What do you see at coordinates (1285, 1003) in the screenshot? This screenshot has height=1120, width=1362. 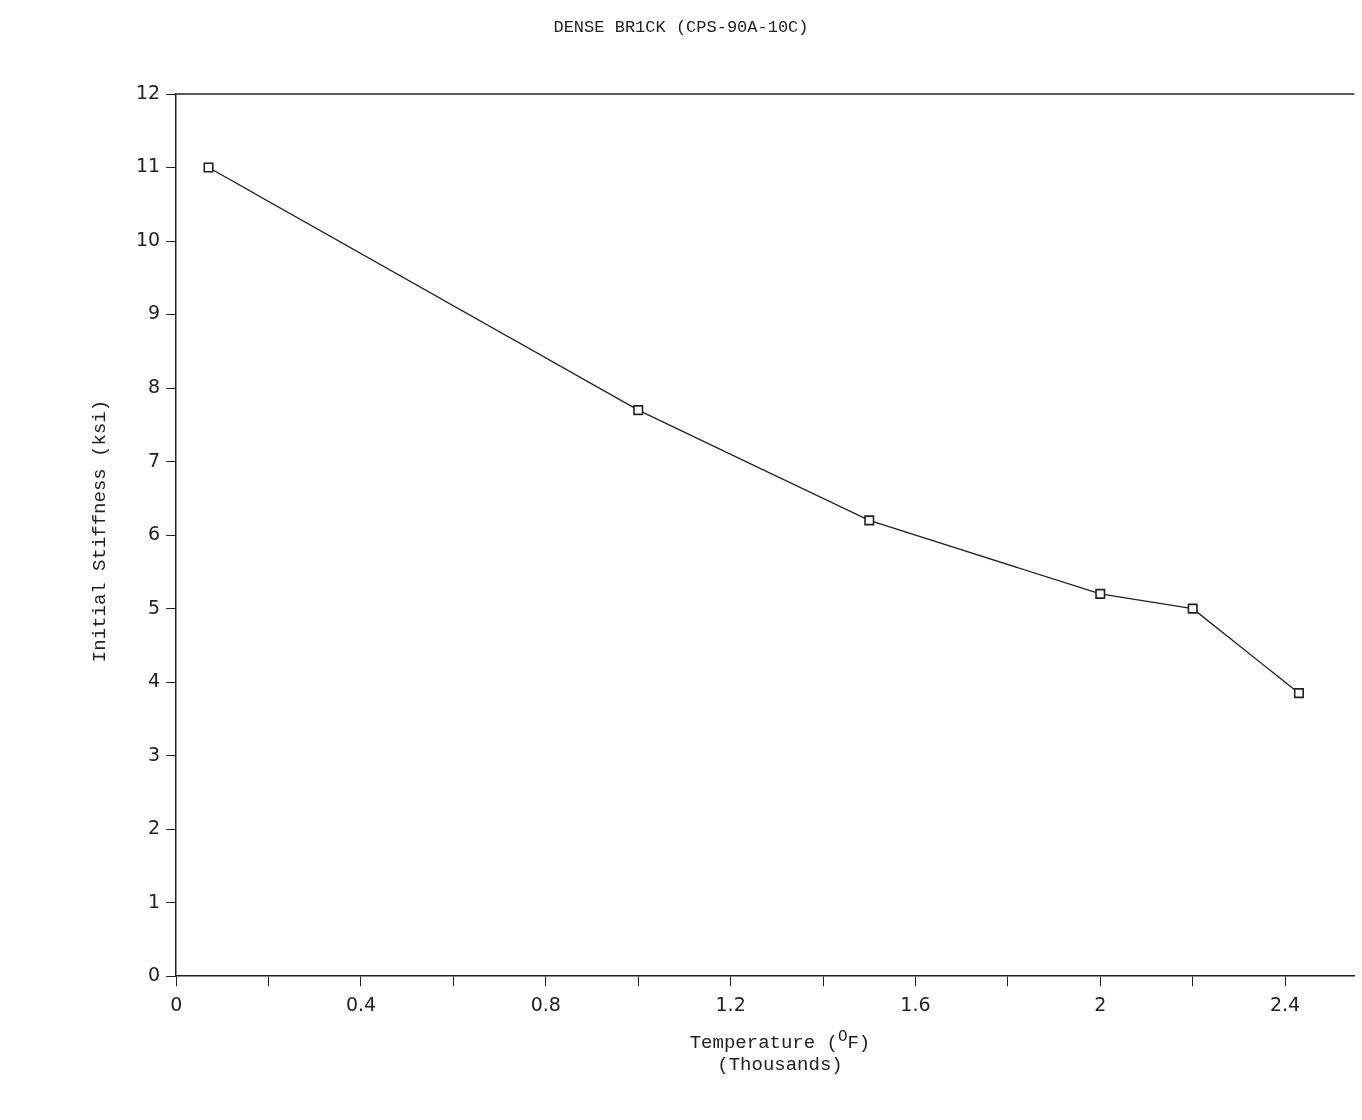 I see `text: 2.4` at bounding box center [1285, 1003].